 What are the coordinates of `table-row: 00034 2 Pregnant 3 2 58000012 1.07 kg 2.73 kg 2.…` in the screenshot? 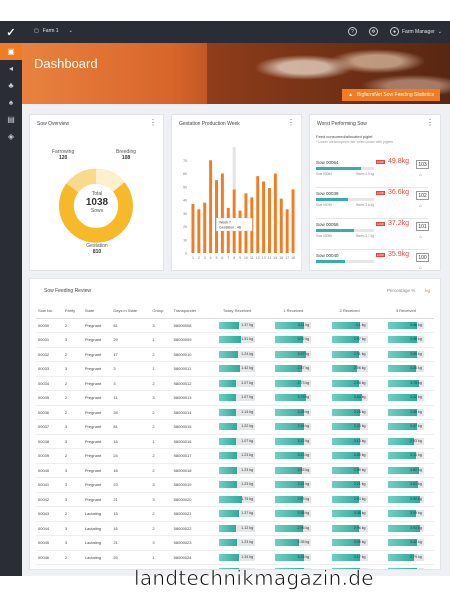 It's located at (235, 383).